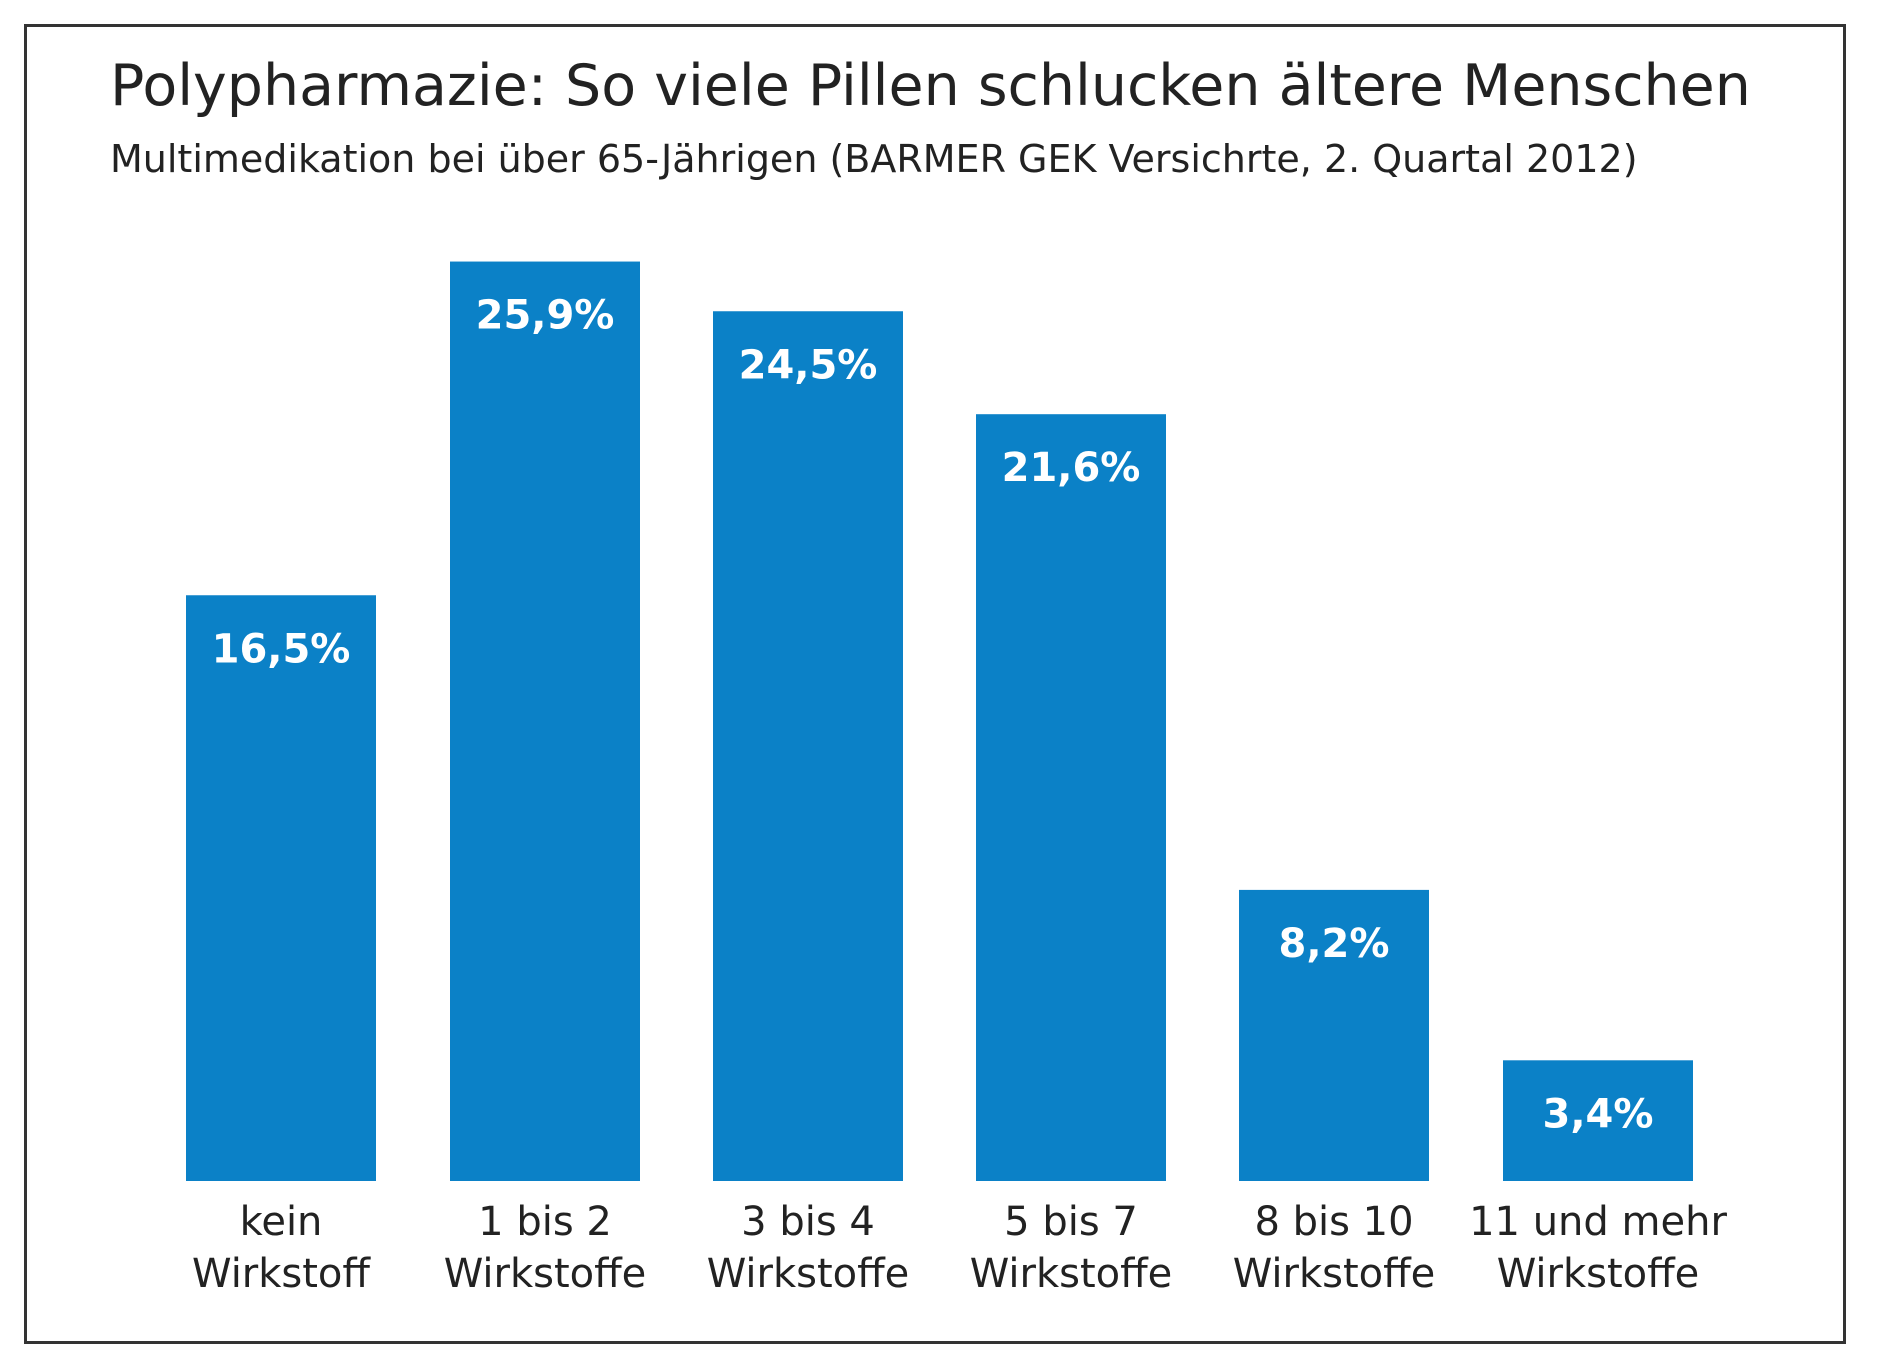 The image size is (1900, 1366). I want to click on category-label-1-line-1: kein, so click(281, 1222).